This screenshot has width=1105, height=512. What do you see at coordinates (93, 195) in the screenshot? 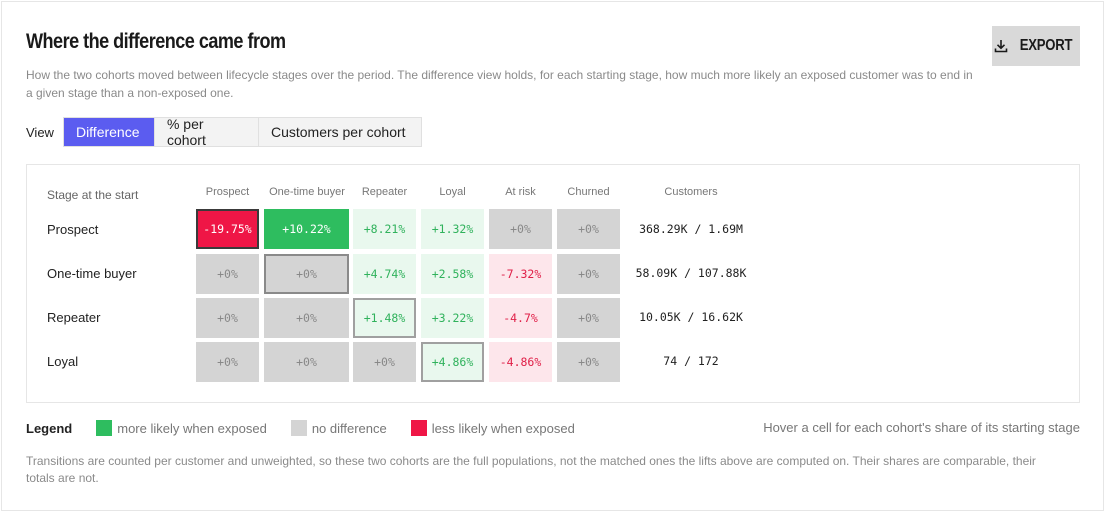
I see `stage-at-start-header: Stage at the start` at bounding box center [93, 195].